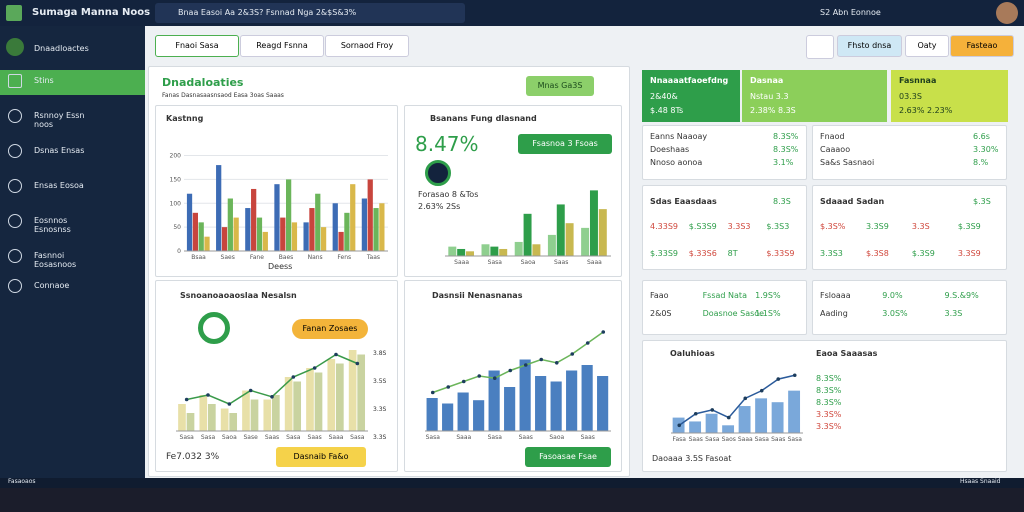 The width and height of the screenshot is (1024, 512). Describe the element at coordinates (920, 226) in the screenshot. I see `table-cell: 3.3S` at that location.